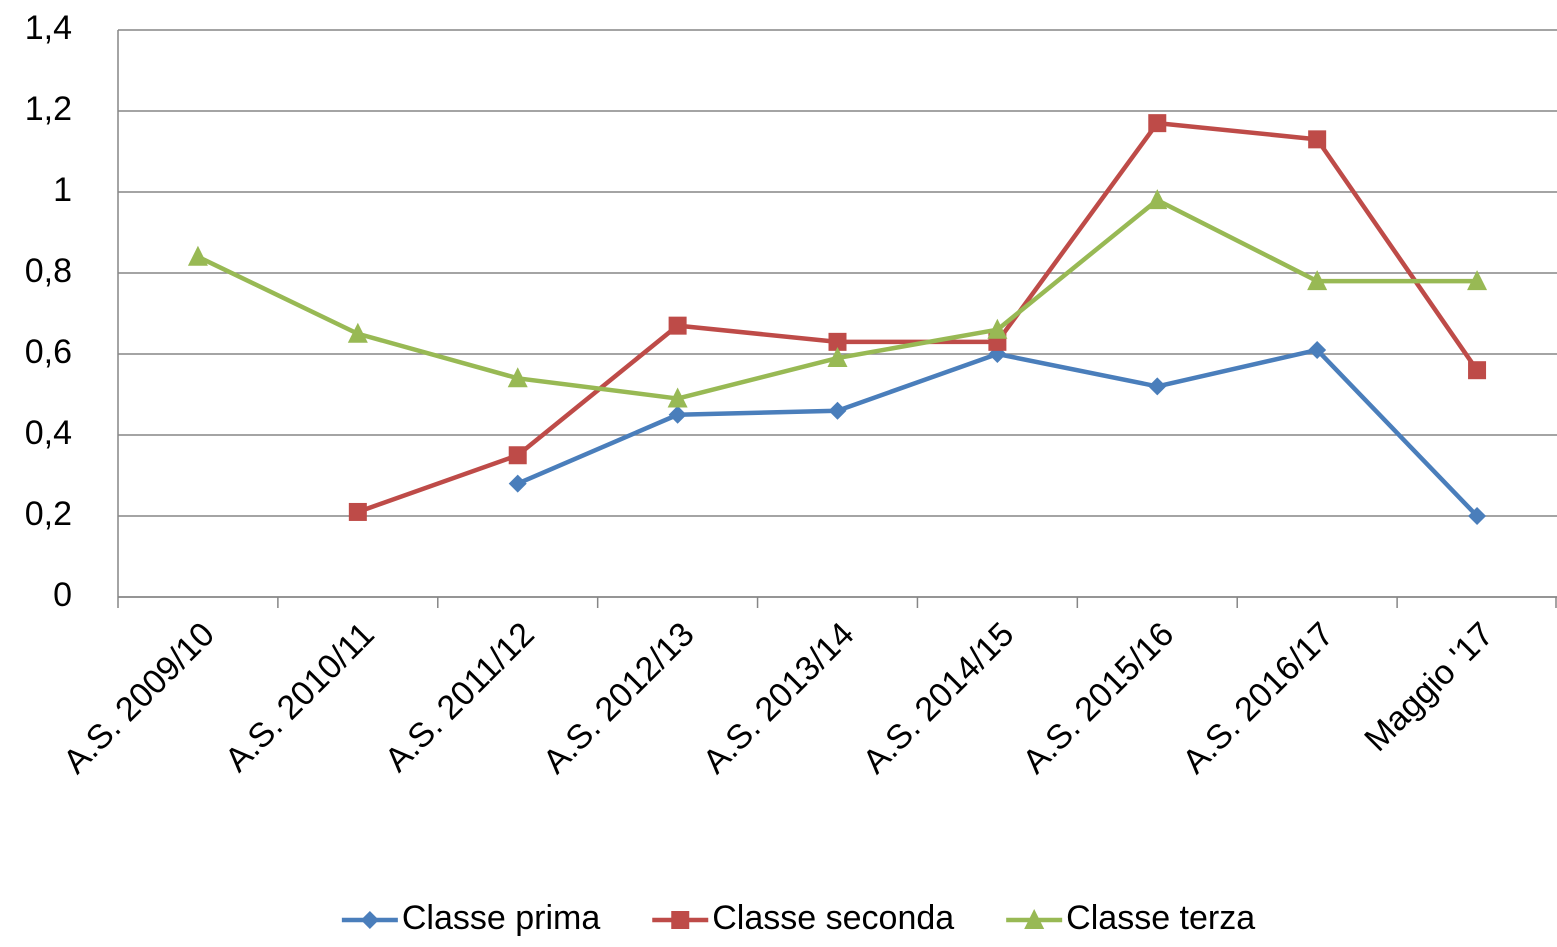  I want to click on x-tick-label: A.S. 2010/11, so click(300, 697).